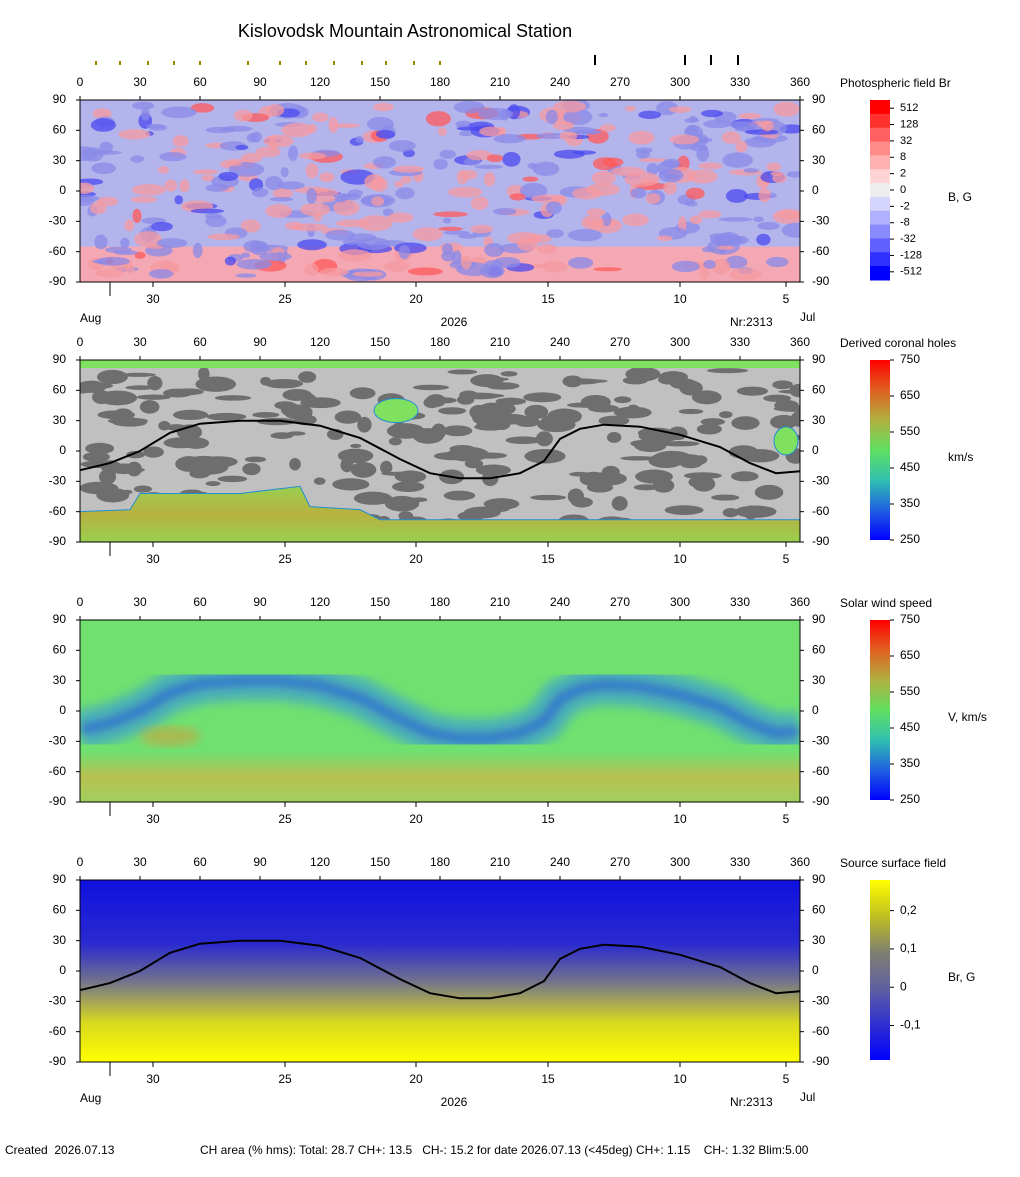 Image resolution: width=1020 pixels, height=1177 pixels. I want to click on date-tick-label: 10, so click(680, 299).